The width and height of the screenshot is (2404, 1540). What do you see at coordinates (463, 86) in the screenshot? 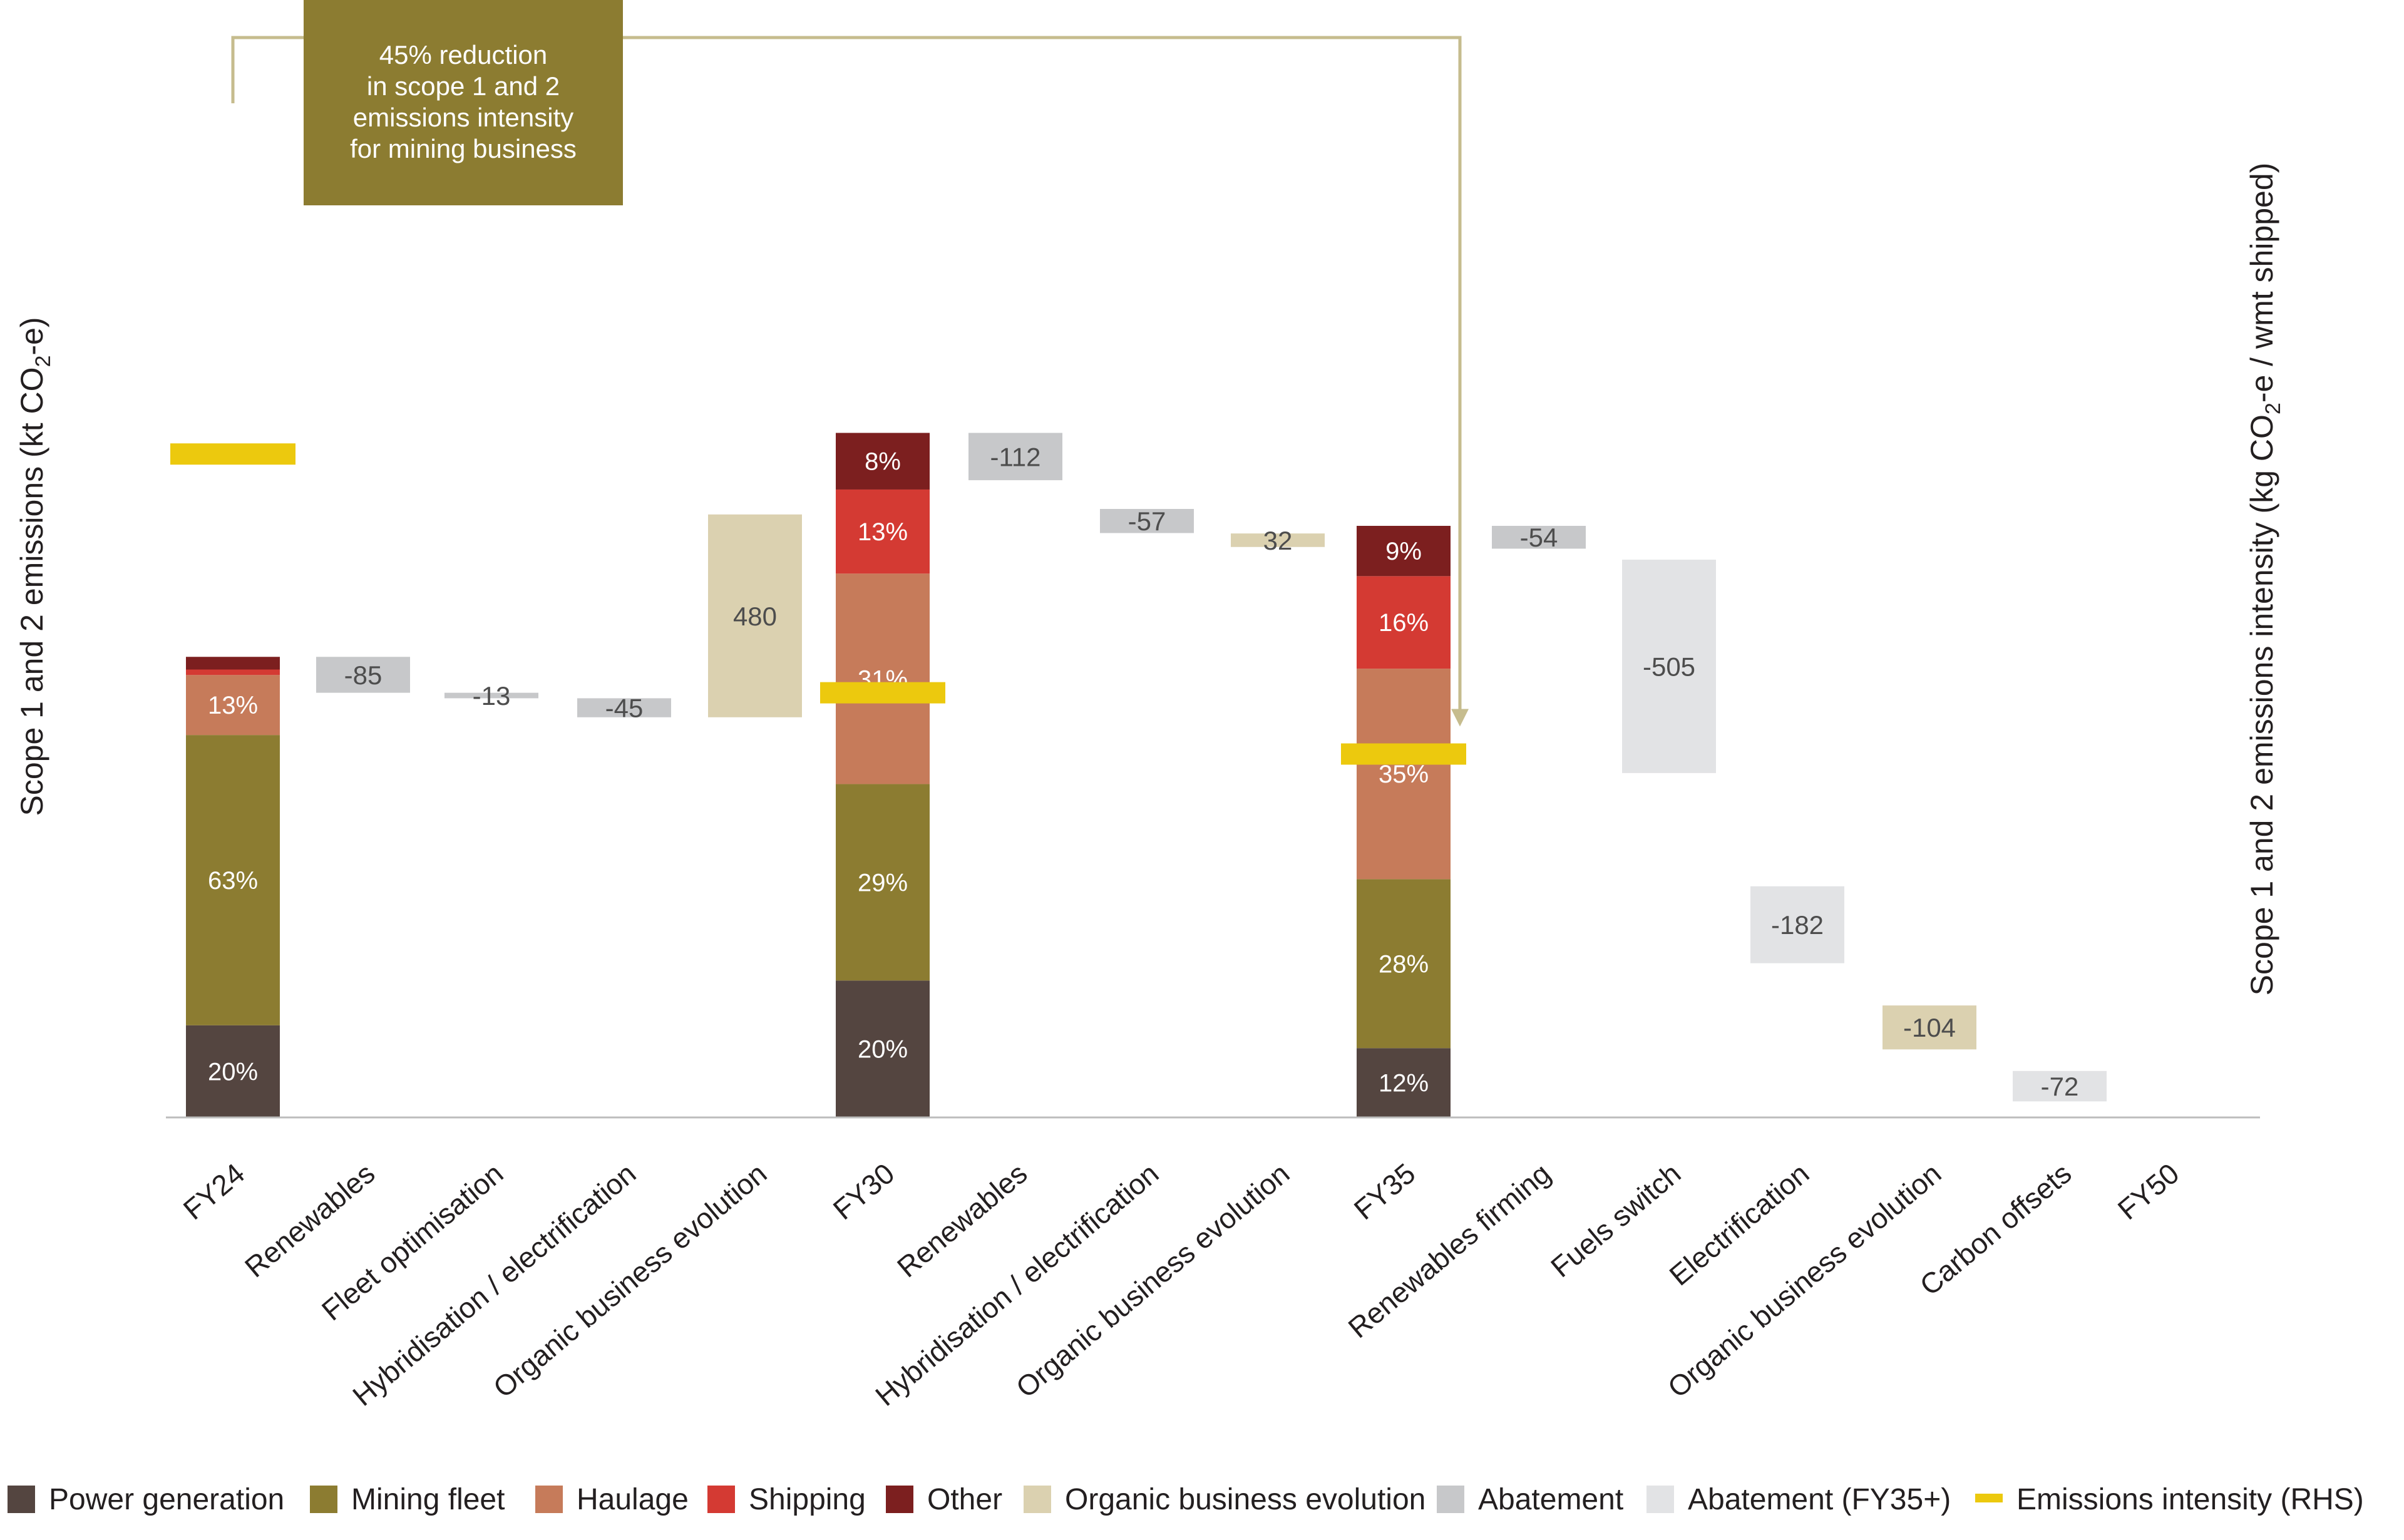
I see `annotation-text: in scope 1 and 2` at bounding box center [463, 86].